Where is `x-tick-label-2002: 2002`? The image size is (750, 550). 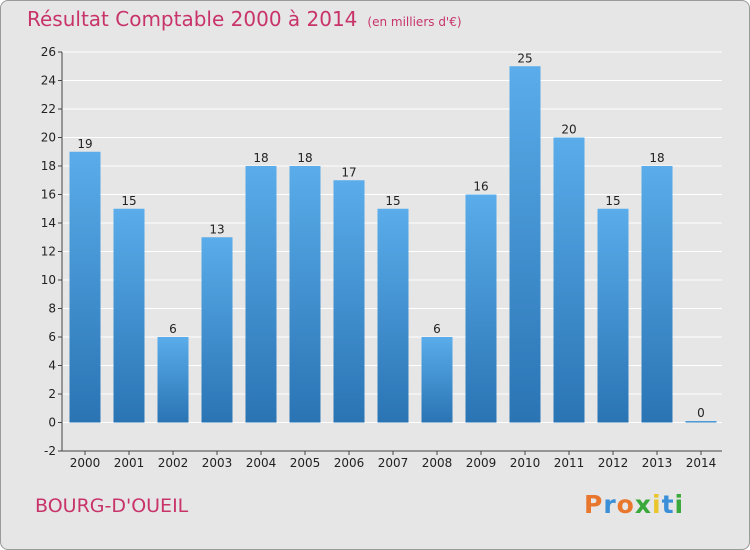
x-tick-label-2002: 2002 is located at coordinates (173, 463).